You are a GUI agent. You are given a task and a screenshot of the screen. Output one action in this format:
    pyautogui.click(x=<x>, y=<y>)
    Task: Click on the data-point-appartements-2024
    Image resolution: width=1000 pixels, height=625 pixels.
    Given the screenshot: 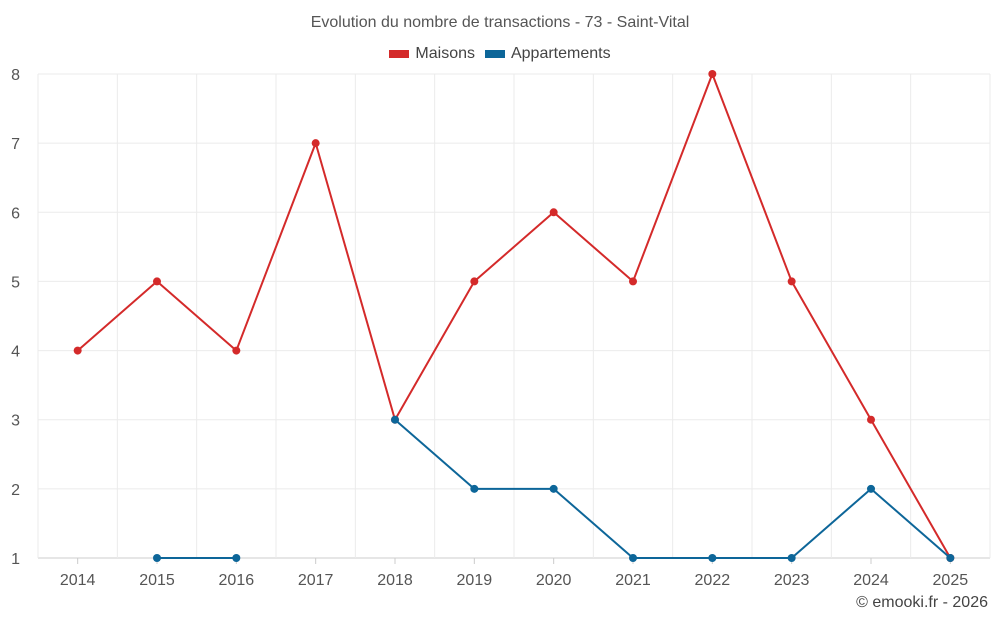 What is the action you would take?
    pyautogui.click(x=871, y=488)
    